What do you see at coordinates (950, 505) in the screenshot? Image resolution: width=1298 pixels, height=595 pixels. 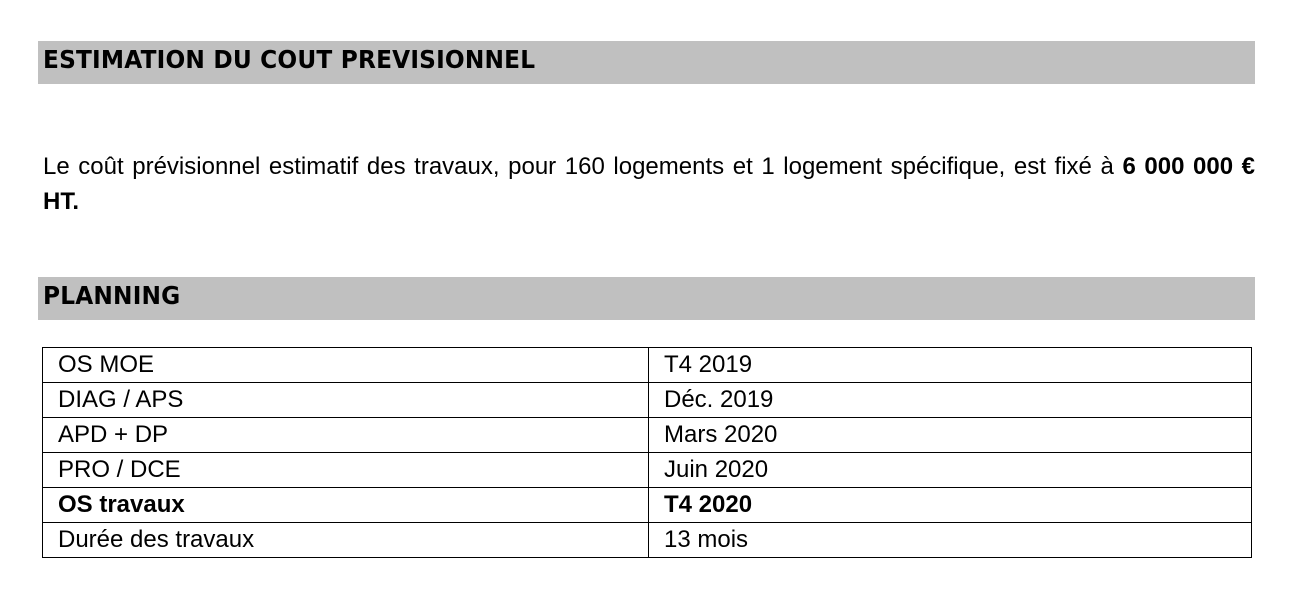 I see `date-cell: T4 2020` at bounding box center [950, 505].